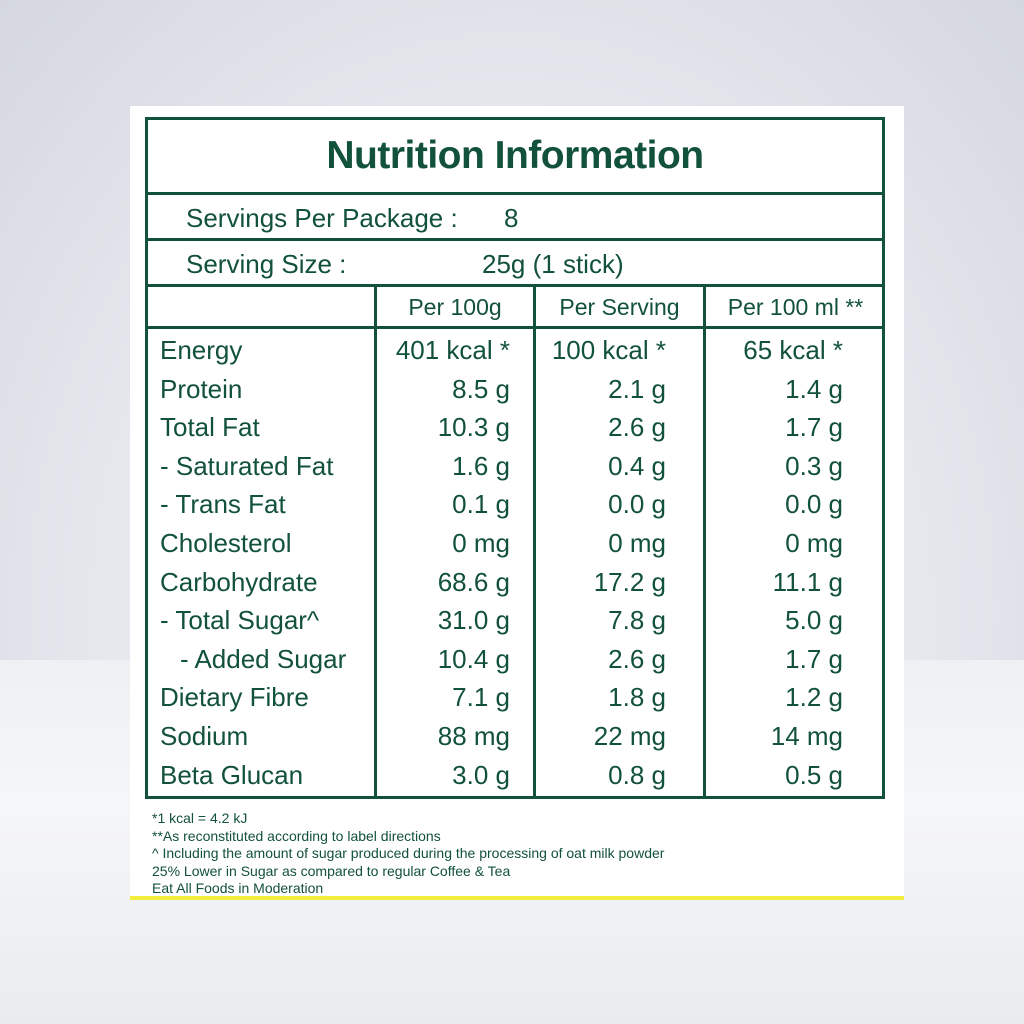 This screenshot has height=1024, width=1024. What do you see at coordinates (814, 543) in the screenshot?
I see `value-per-100ml: 0 mg` at bounding box center [814, 543].